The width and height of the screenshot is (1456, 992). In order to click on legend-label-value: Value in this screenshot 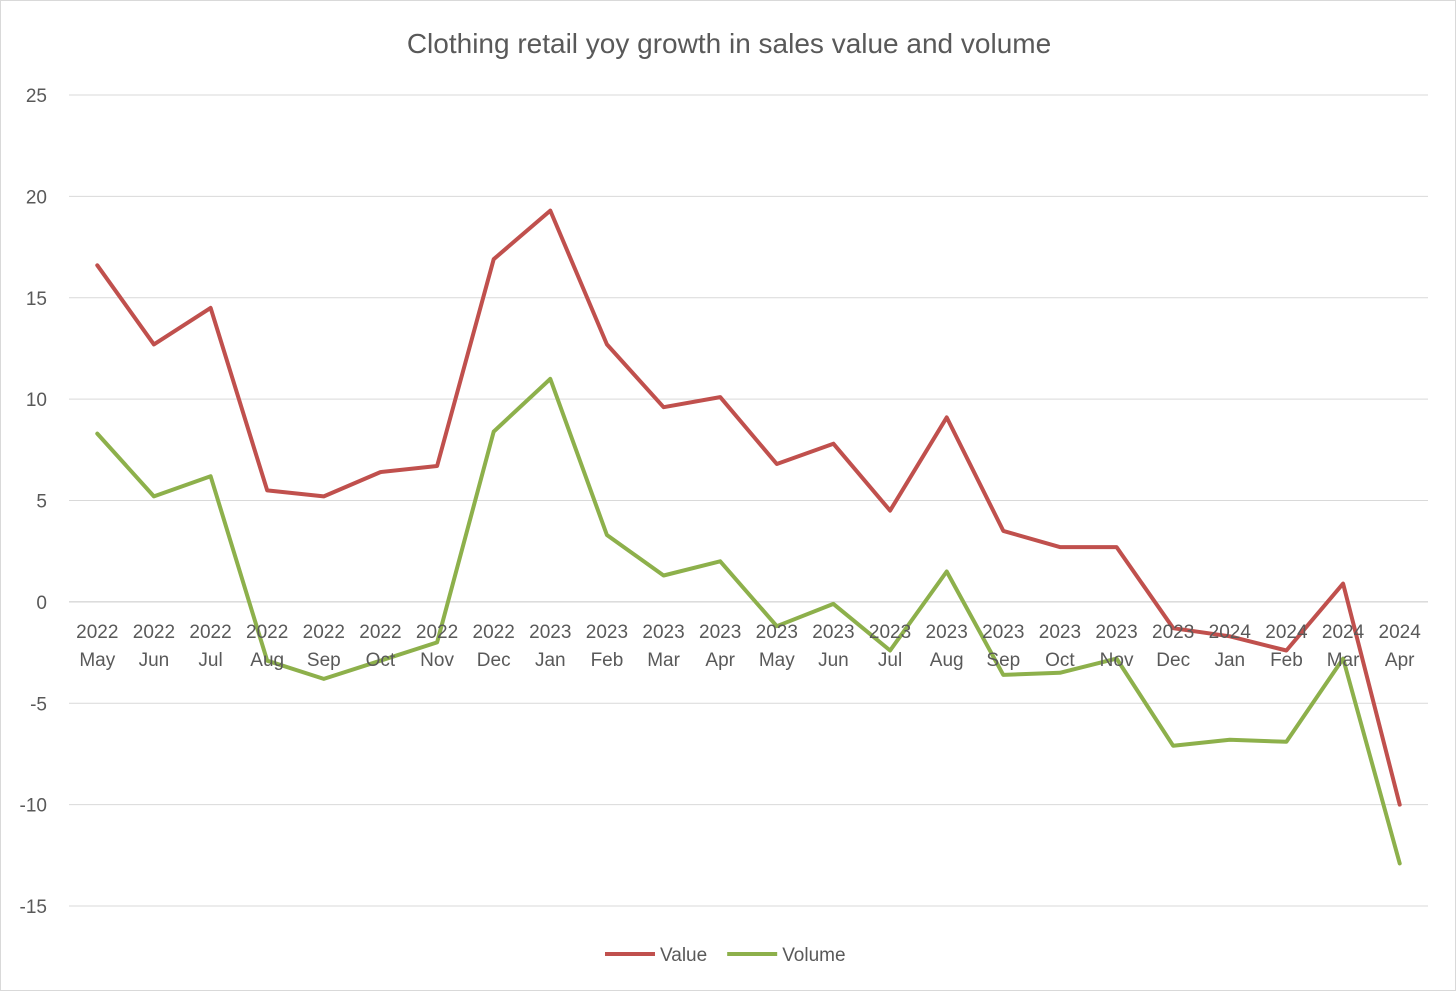, I will do `click(683, 955)`.